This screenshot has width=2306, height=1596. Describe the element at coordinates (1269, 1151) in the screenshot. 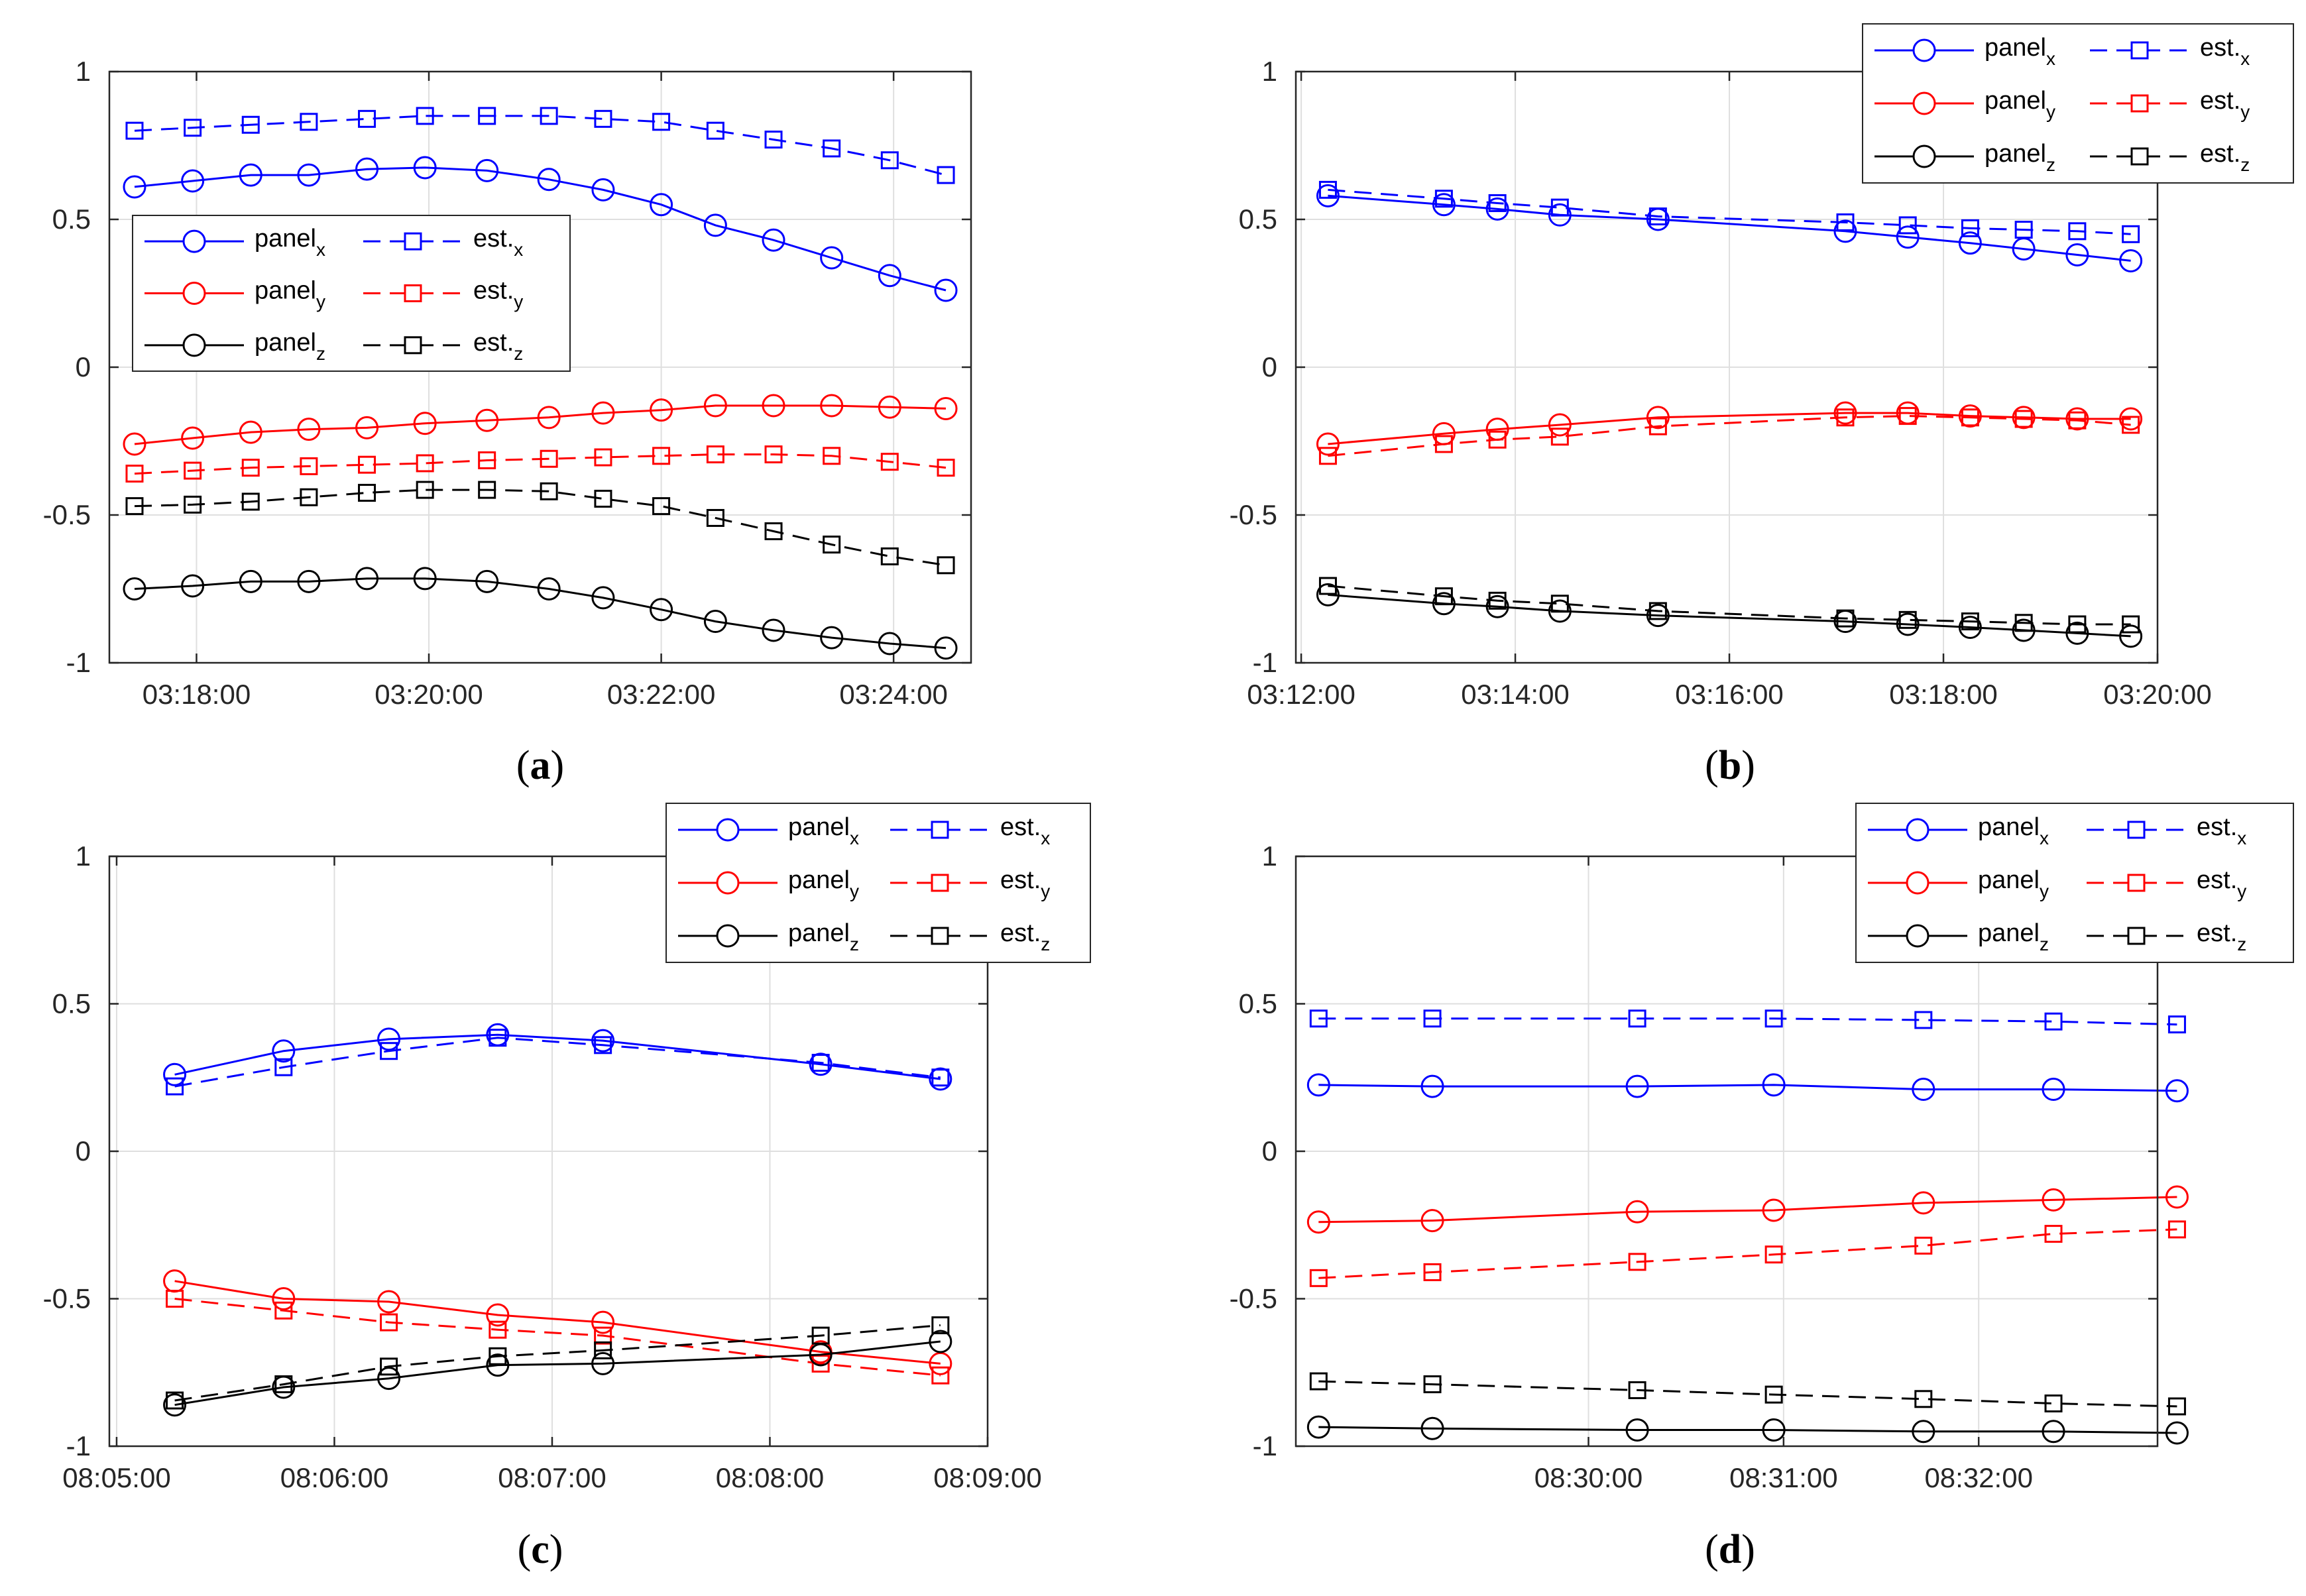

I see `y-tick-label: 0` at that location.